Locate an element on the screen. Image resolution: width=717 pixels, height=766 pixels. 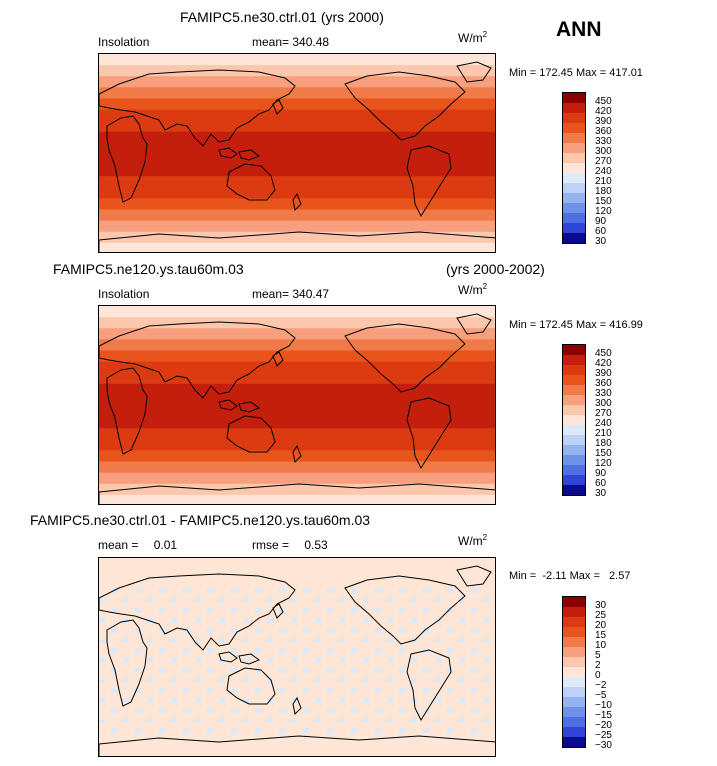
colorbar-tick-label: 180 is located at coordinates (603, 443).